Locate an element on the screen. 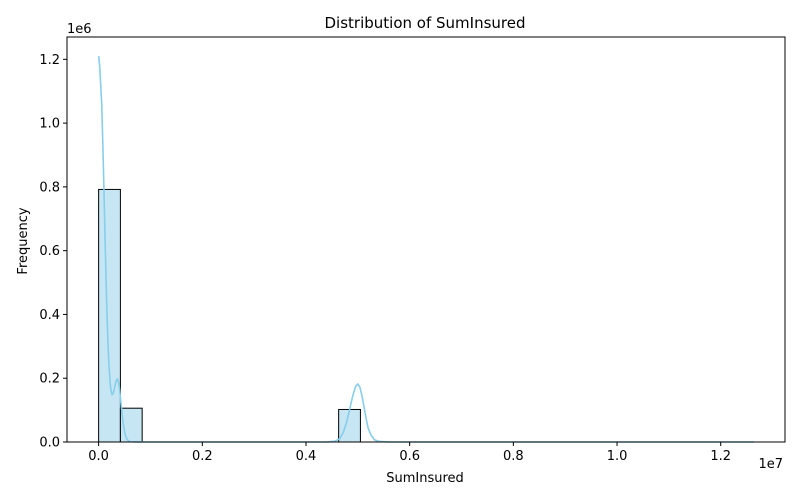 The width and height of the screenshot is (800, 500). x-axis-ticks: 0.0 0.2 0.4 0.6 0.8 1.0 1.2 is located at coordinates (409, 453).